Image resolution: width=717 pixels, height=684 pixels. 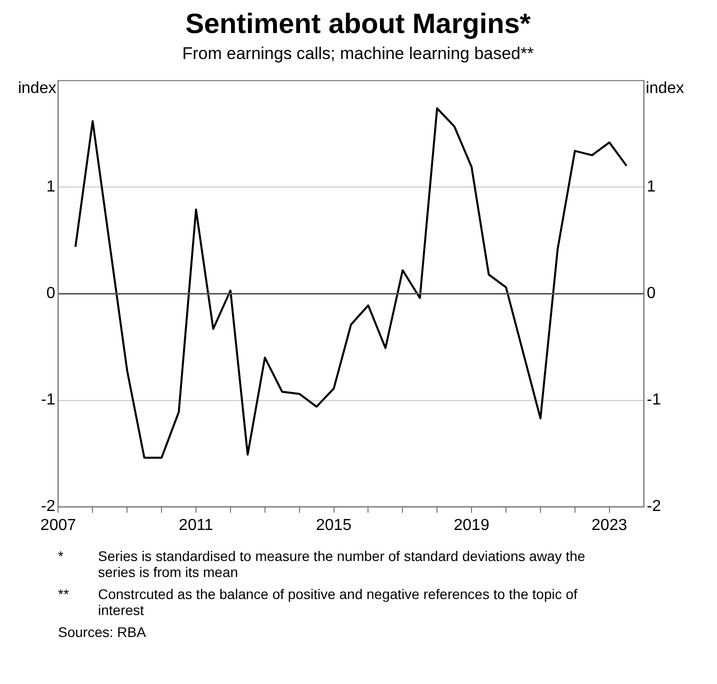 I want to click on y2-tick-label: -1, so click(x=654, y=400).